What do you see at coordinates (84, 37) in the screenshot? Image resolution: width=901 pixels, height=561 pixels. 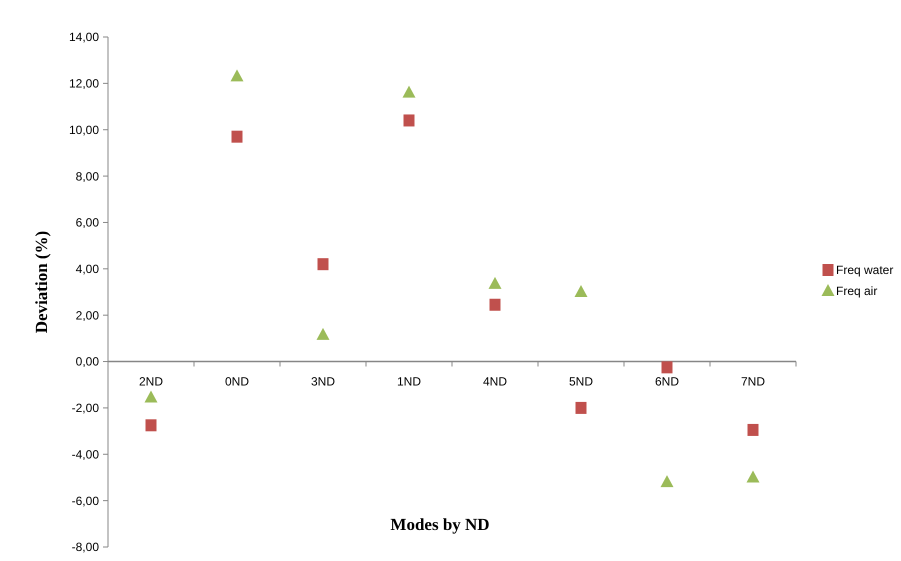 I see `y-tick-label: 14,00` at bounding box center [84, 37].